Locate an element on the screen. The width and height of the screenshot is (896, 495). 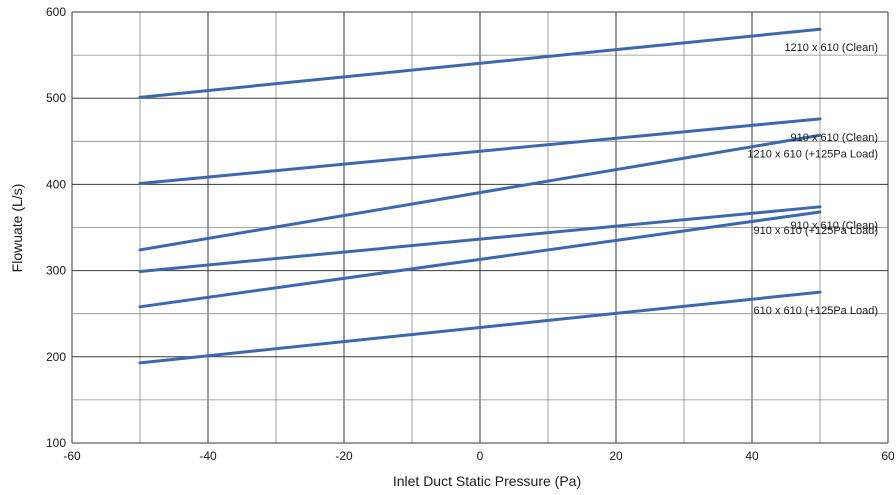
y-tick-label: 600 is located at coordinates (56, 12).